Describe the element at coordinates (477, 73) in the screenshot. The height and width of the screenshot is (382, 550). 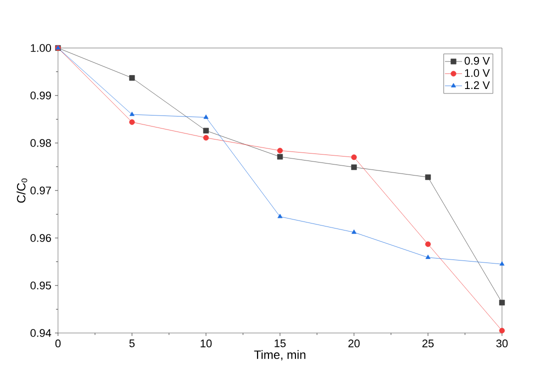
I see `legend-label: 1.0 V` at that location.